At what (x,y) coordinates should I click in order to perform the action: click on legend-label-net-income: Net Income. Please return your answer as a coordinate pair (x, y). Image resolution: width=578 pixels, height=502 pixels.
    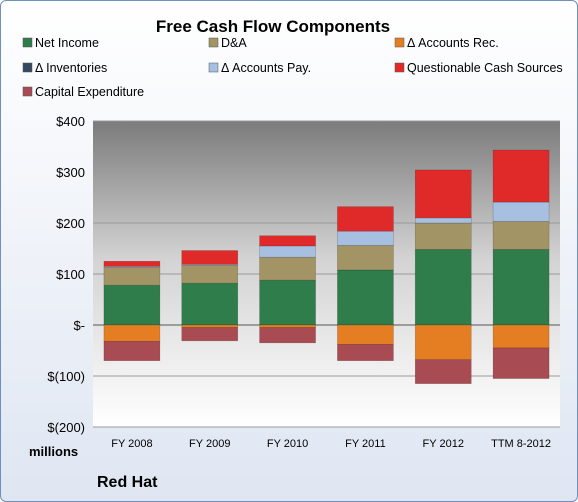
    Looking at the image, I should click on (67, 43).